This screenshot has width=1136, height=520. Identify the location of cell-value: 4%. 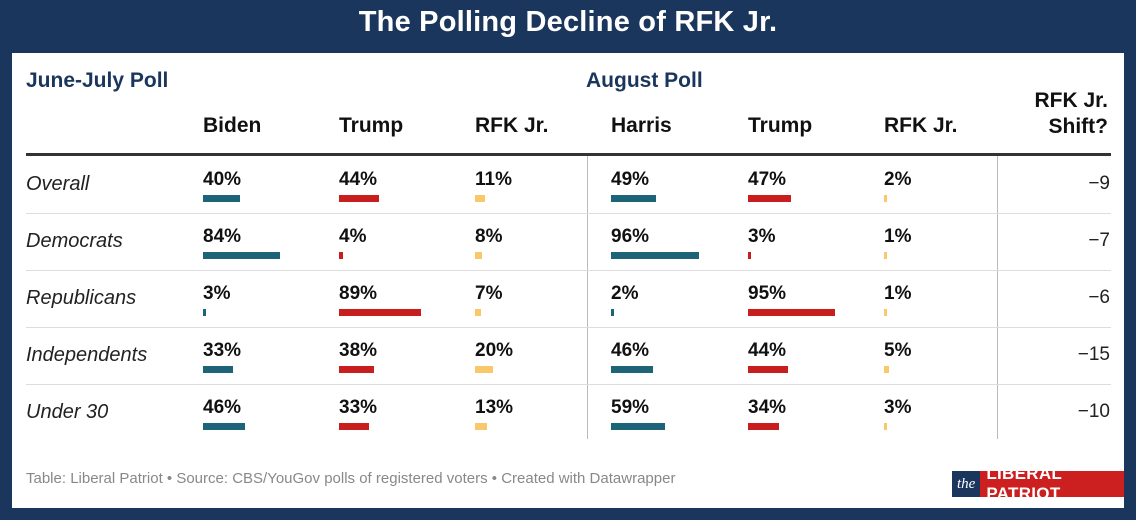
(353, 236).